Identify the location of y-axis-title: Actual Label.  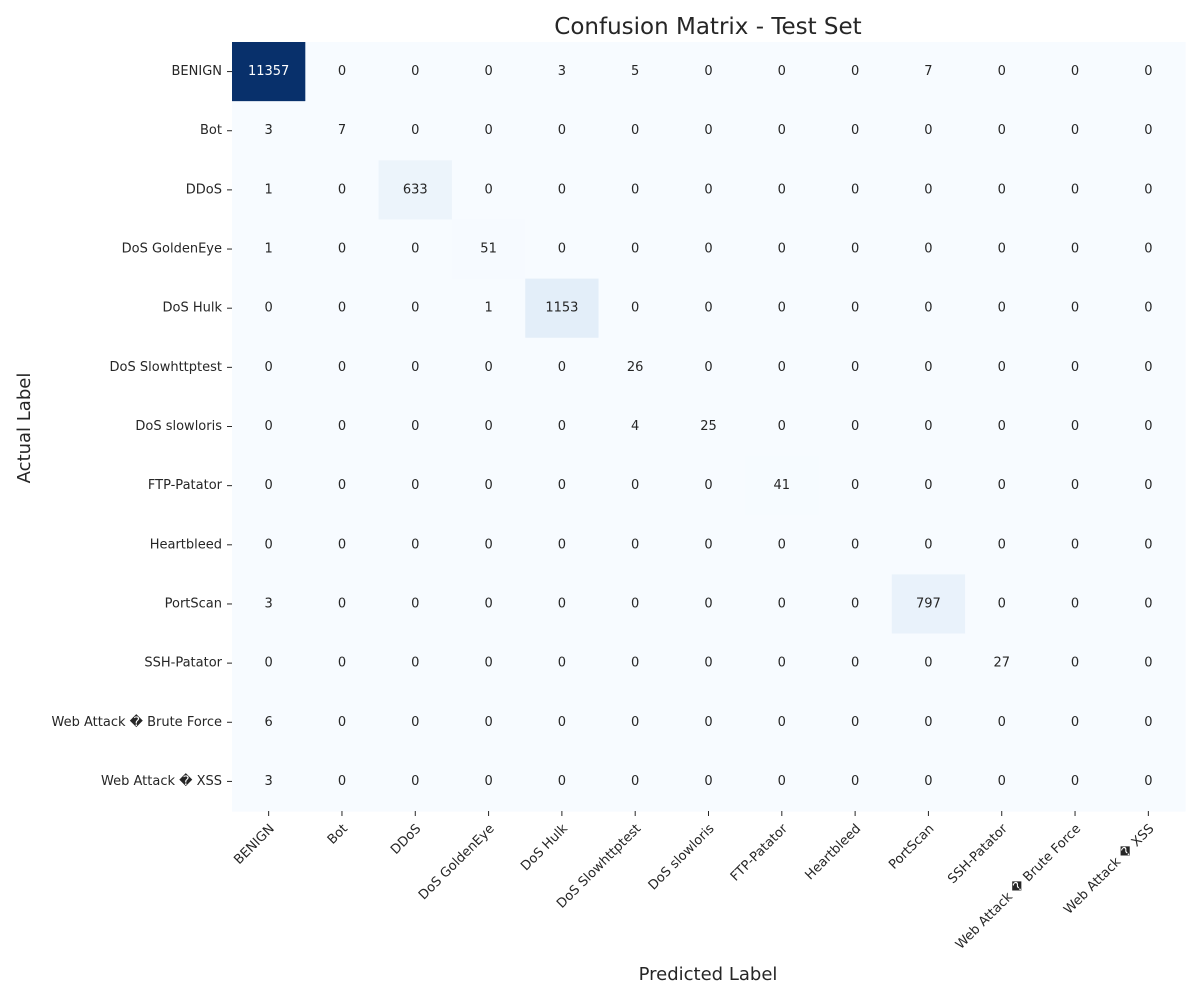
(24, 428).